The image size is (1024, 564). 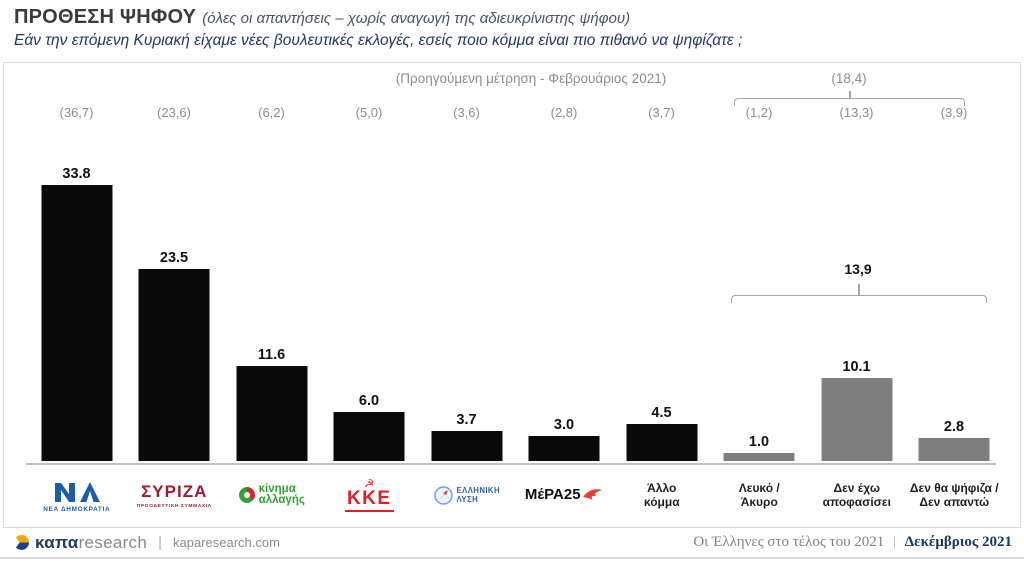 I want to click on party-logo-syriza: ΣΥΡΙΖΑ ΠΡΟΟΔΕΥΤΙΚΗ ΣΥΜΜΑΧΙΑ, so click(x=174, y=495).